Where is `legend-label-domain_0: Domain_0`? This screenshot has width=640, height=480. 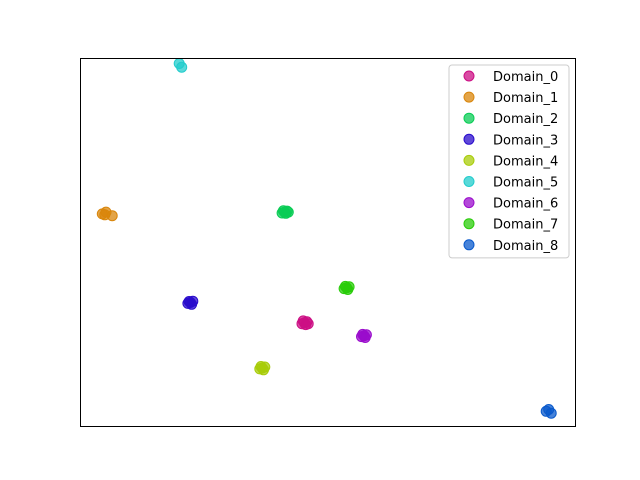 legend-label-domain_0: Domain_0 is located at coordinates (525, 77).